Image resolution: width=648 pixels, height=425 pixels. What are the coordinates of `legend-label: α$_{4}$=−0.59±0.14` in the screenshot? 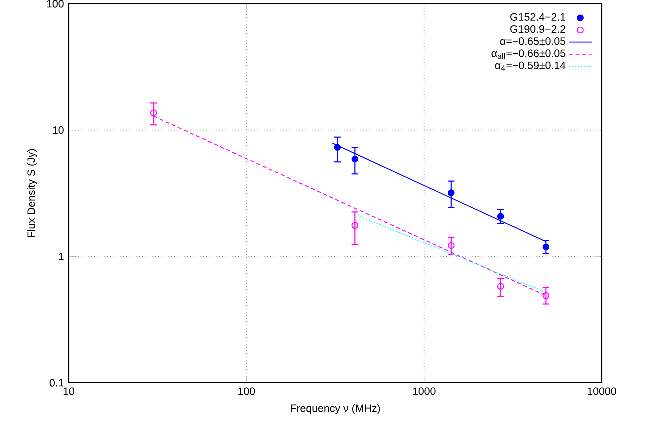 It's located at (530, 67).